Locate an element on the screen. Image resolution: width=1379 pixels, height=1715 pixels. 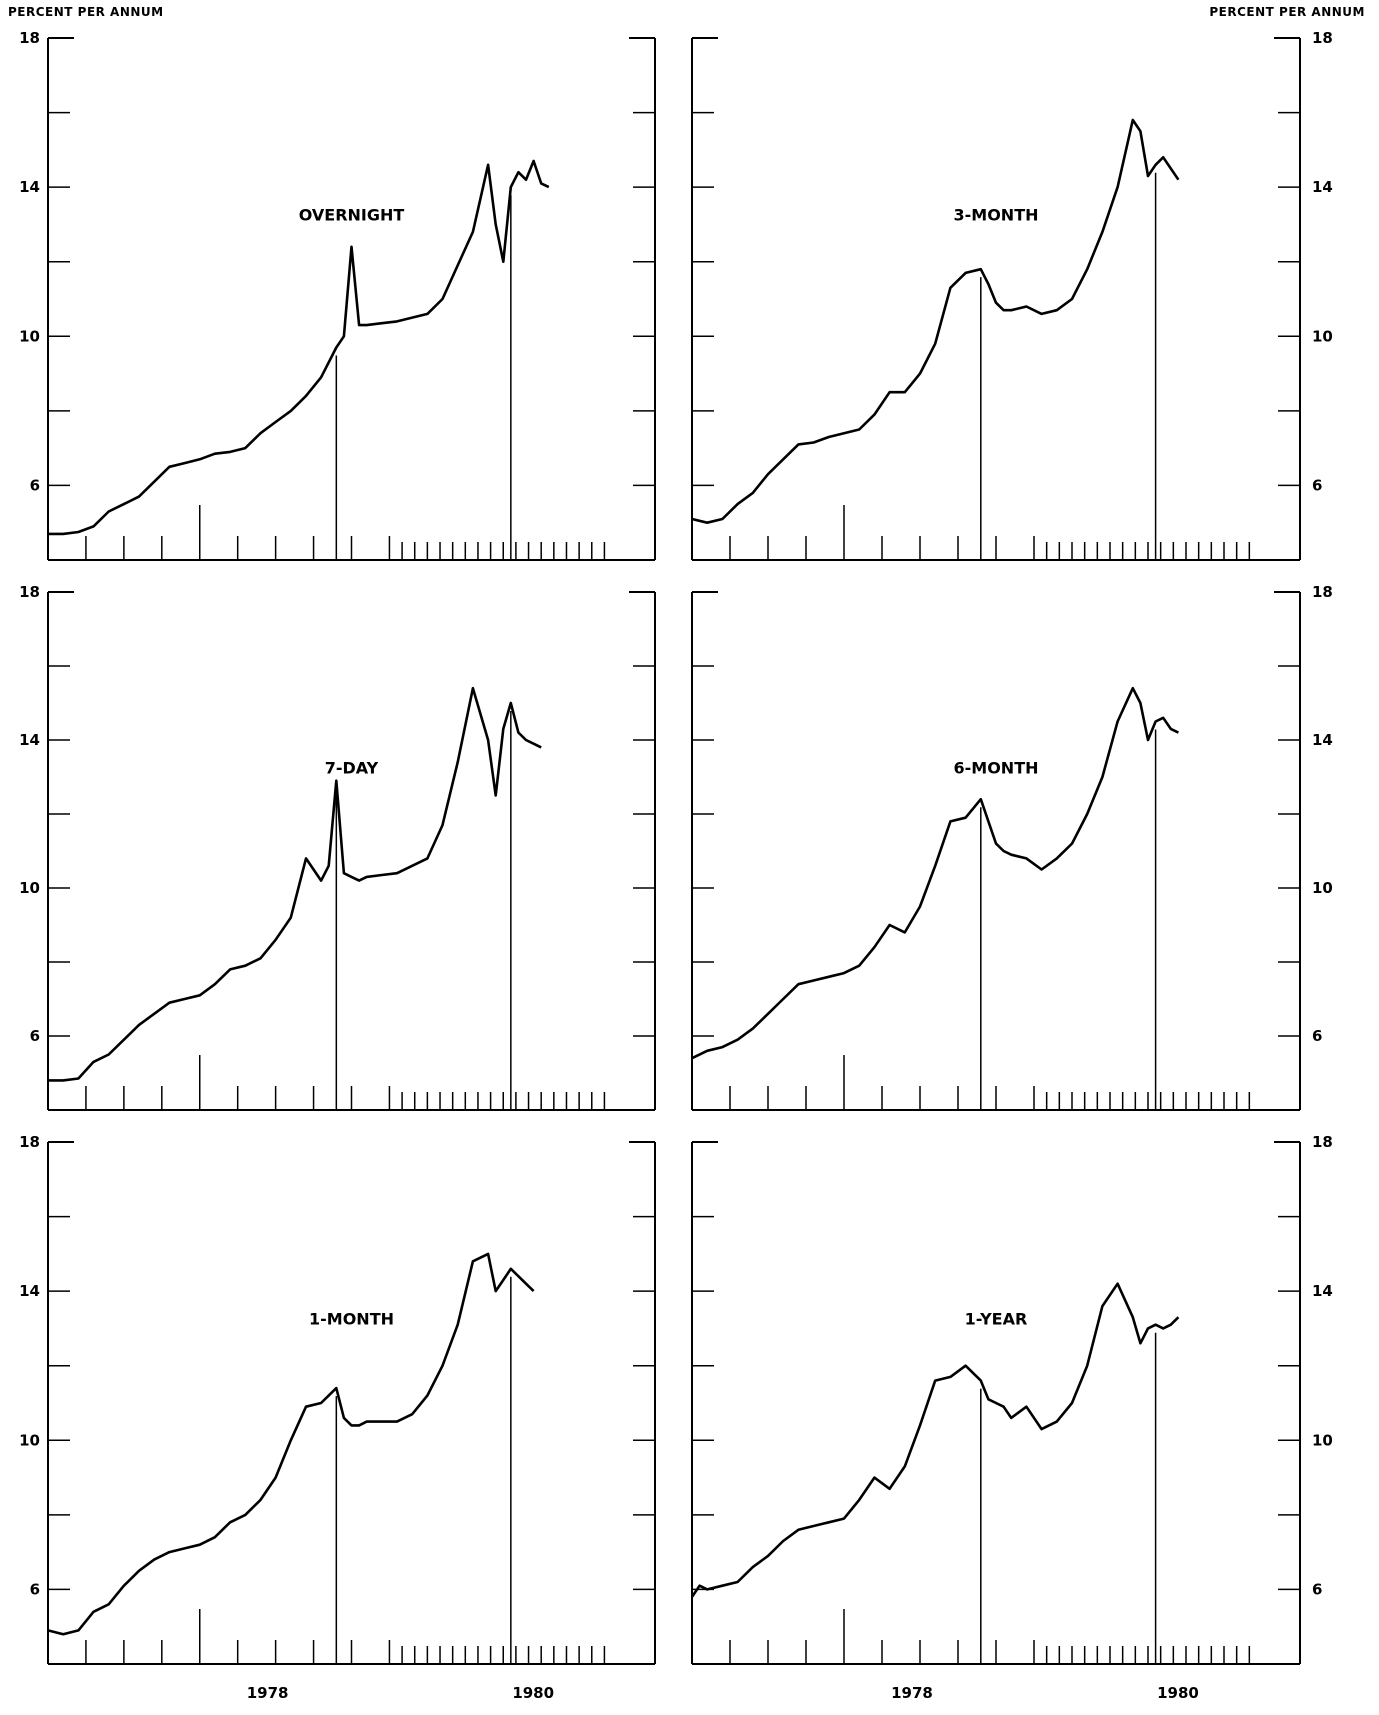
panel-title: 1-MONTH is located at coordinates (351, 1319).